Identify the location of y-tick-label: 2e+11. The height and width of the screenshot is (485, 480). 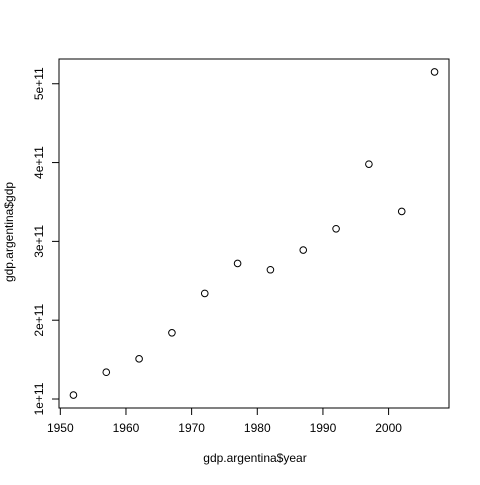
(39, 319).